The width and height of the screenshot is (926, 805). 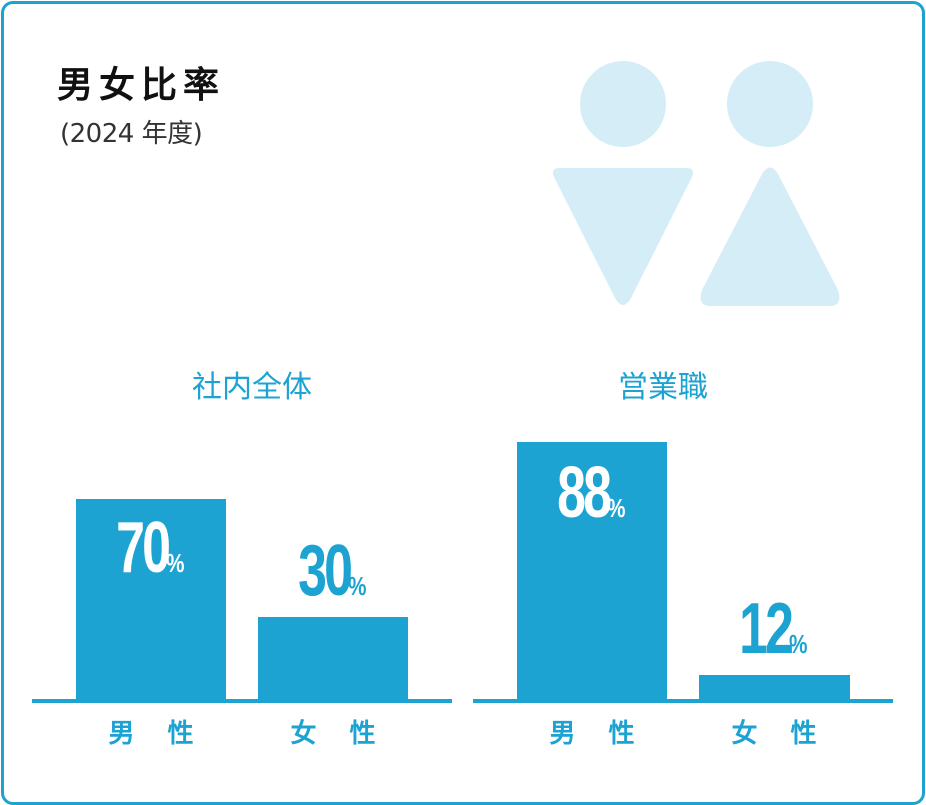 I want to click on female-figure-icon, so click(x=770, y=183).